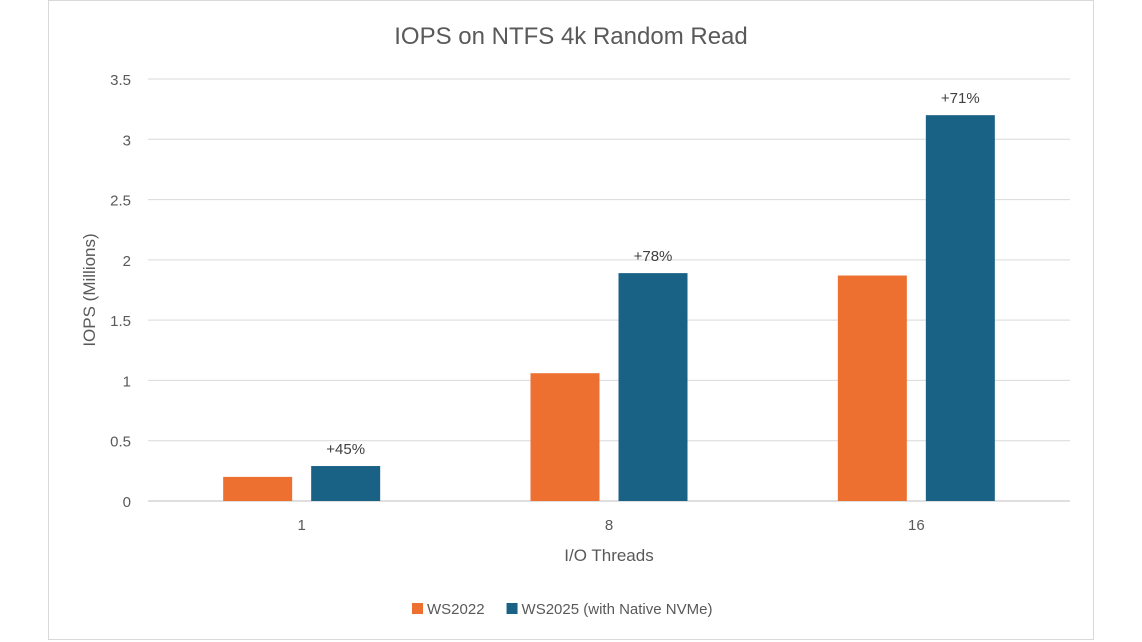  Describe the element at coordinates (127, 502) in the screenshot. I see `y-tick-label: 0` at that location.